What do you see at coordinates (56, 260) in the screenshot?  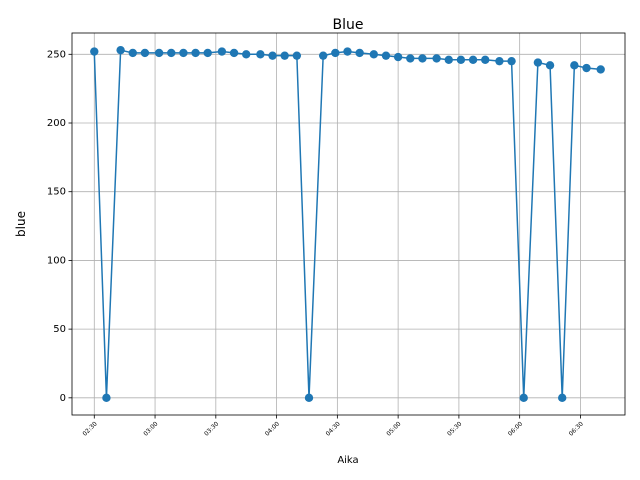 I see `y-tick-label: 100` at bounding box center [56, 260].